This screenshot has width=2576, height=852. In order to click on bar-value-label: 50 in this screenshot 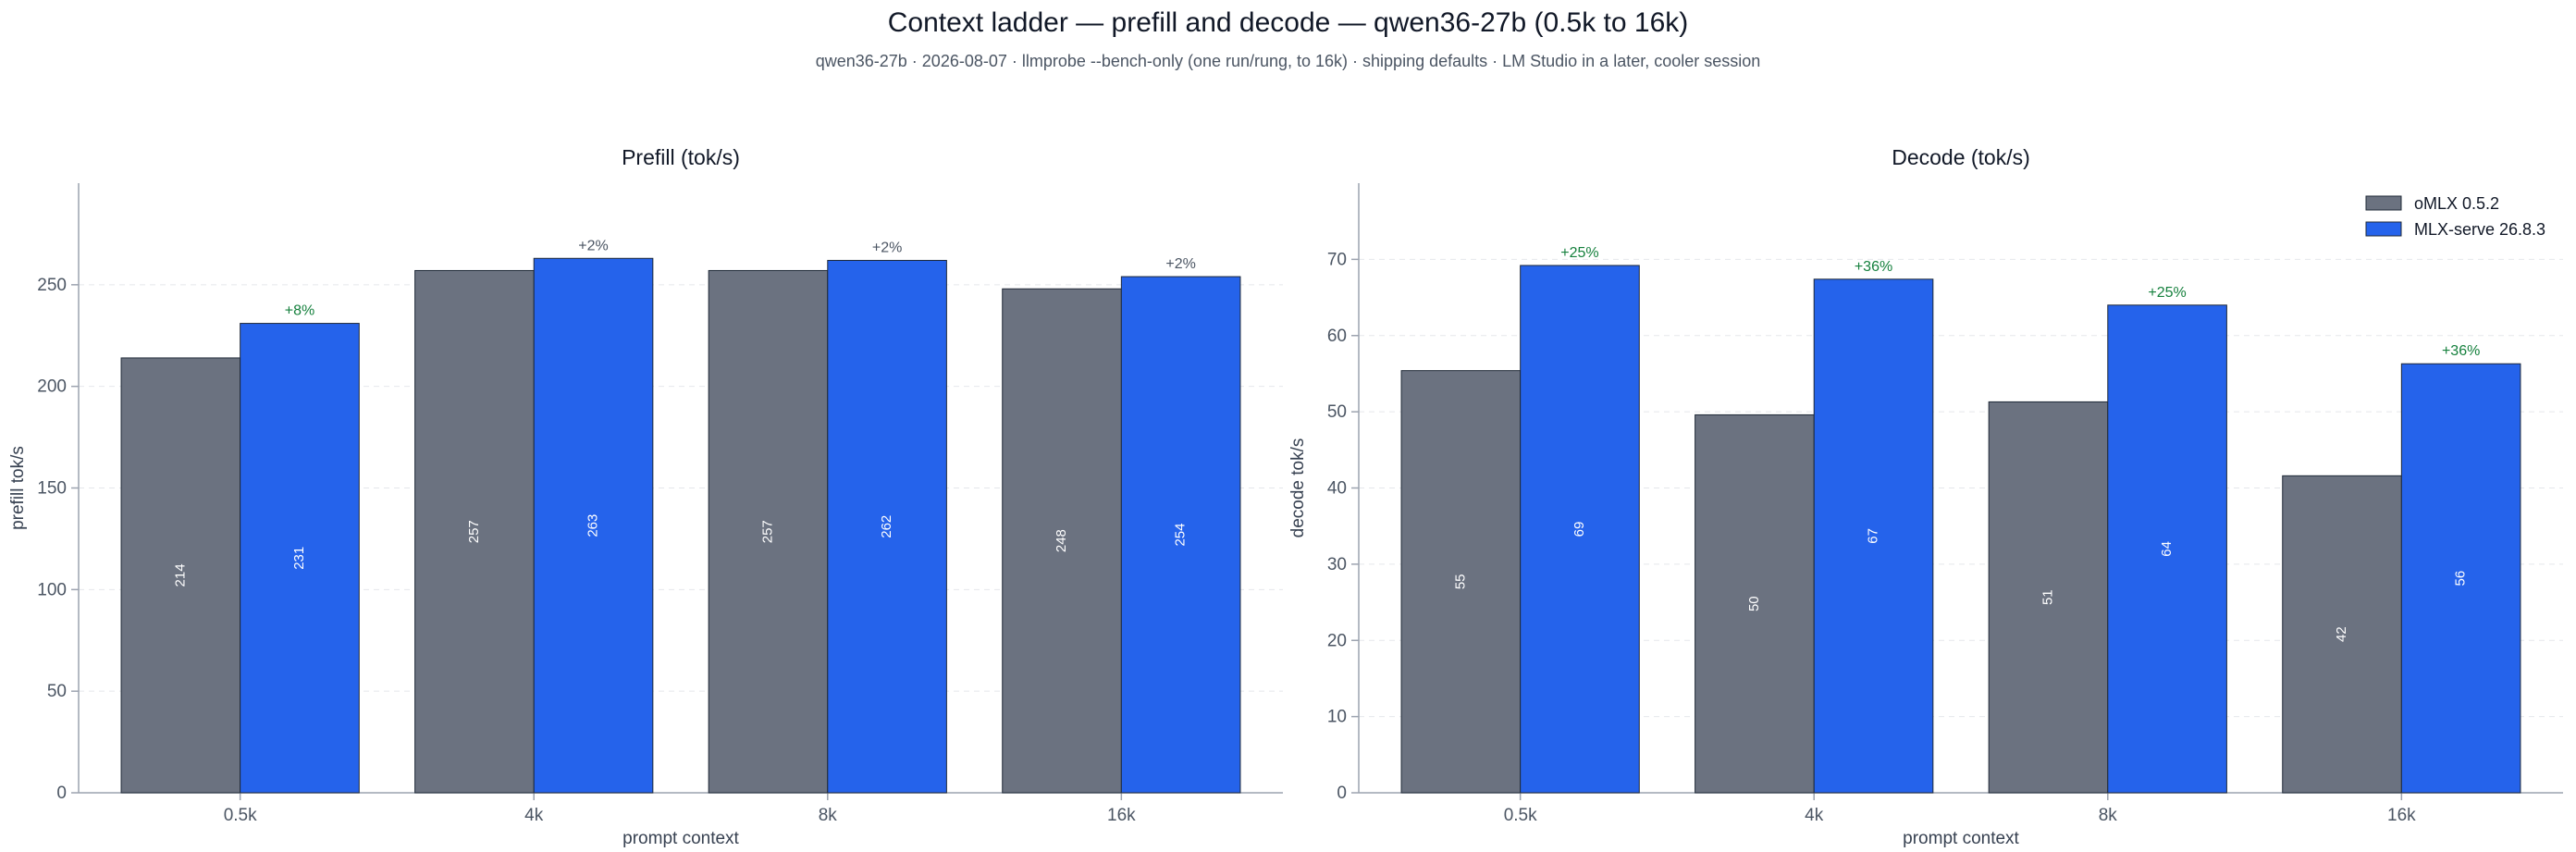, I will do `click(1754, 603)`.